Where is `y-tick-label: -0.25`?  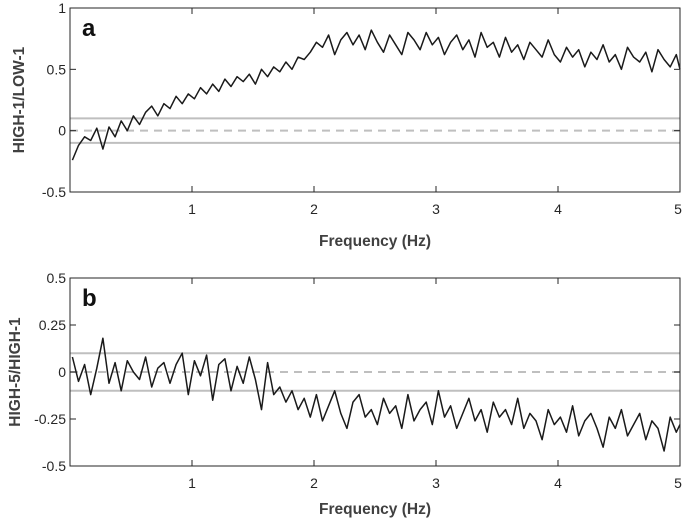
y-tick-label: -0.25 is located at coordinates (50, 419).